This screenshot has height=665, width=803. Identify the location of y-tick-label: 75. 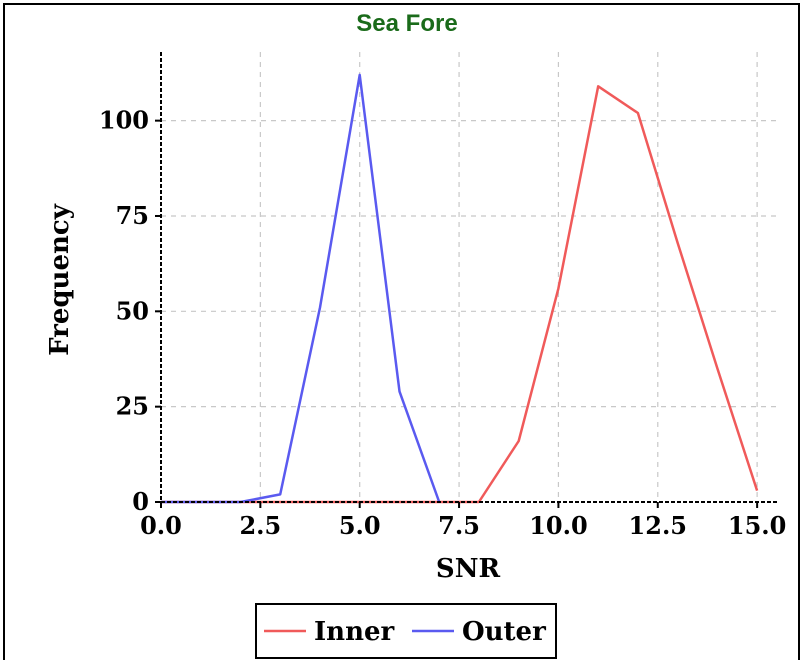
(132, 215).